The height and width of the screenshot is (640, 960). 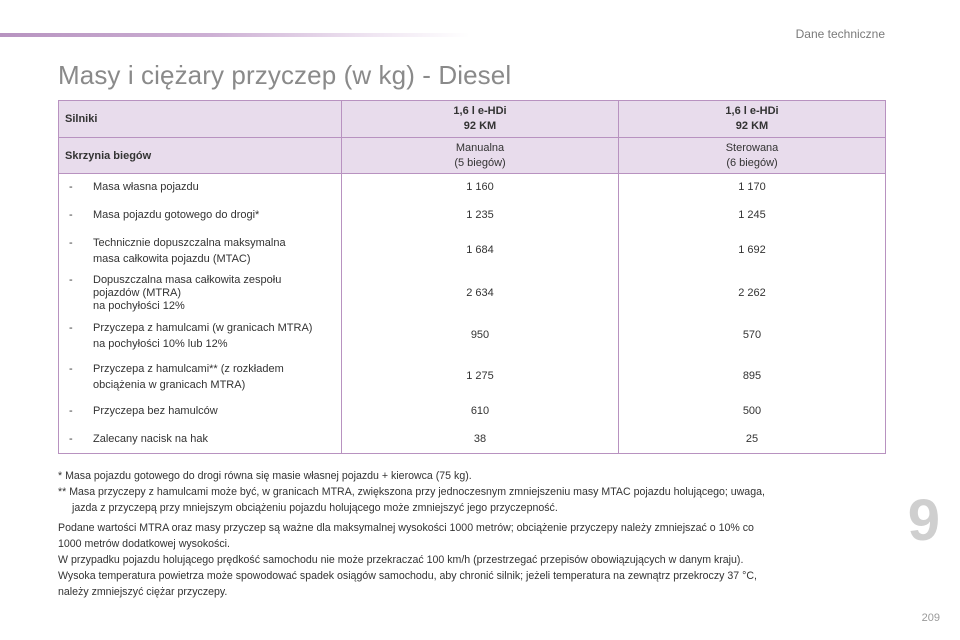 What do you see at coordinates (752, 187) in the screenshot?
I see `row-value-col2: 1 170` at bounding box center [752, 187].